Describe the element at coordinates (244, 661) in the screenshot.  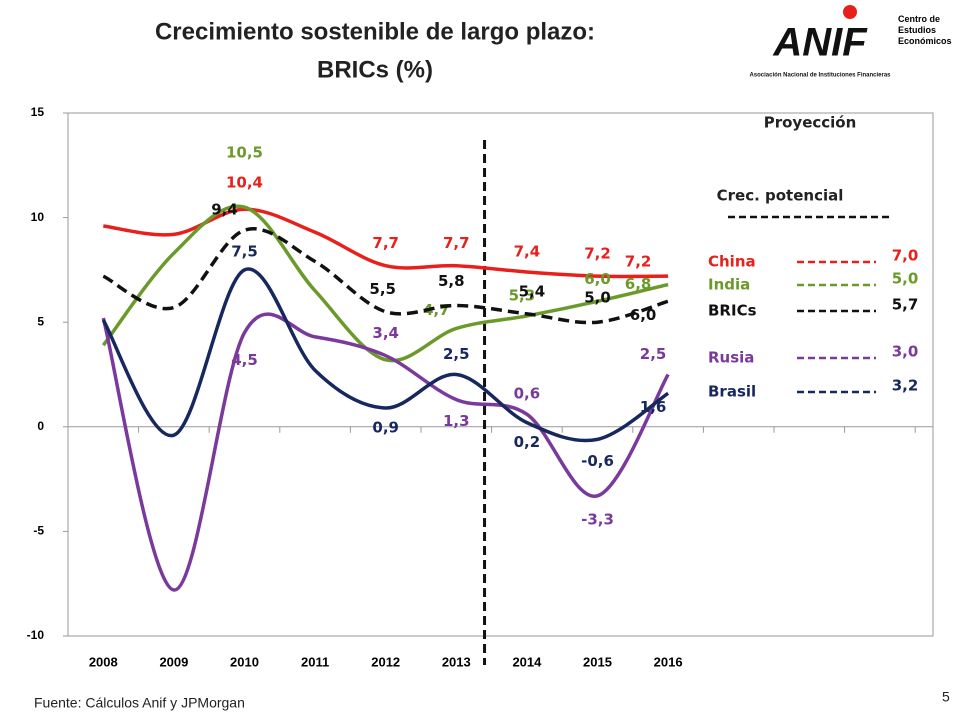
I see `x-tick-label: 2010` at that location.